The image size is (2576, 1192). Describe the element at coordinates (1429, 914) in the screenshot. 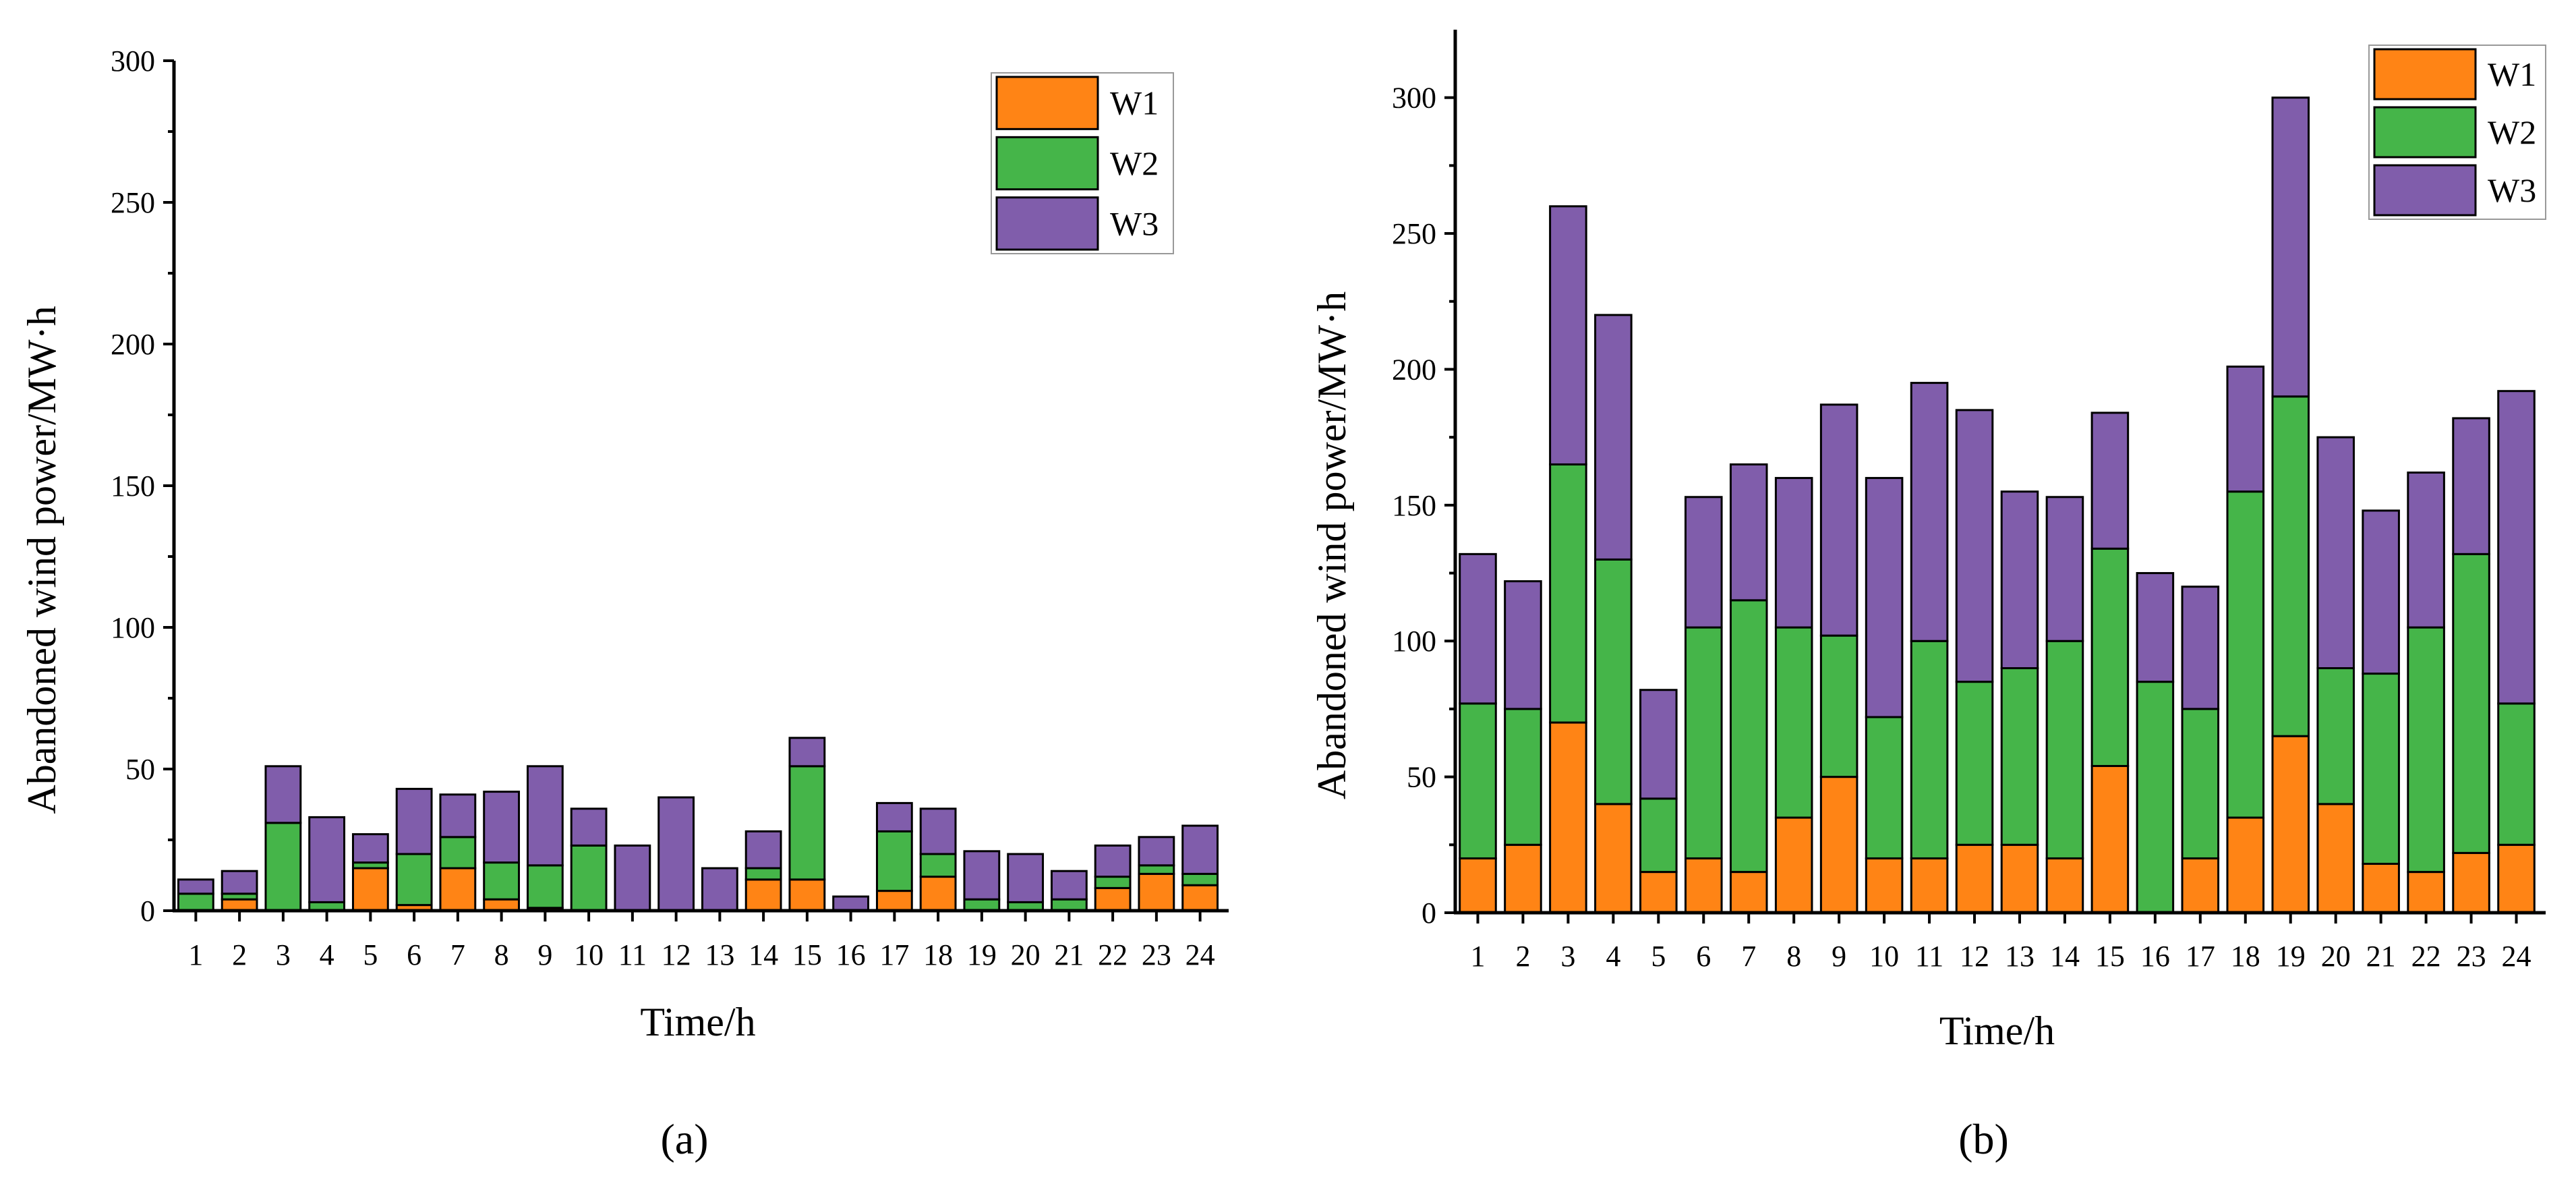

I see `y-tick-label: 0` at that location.